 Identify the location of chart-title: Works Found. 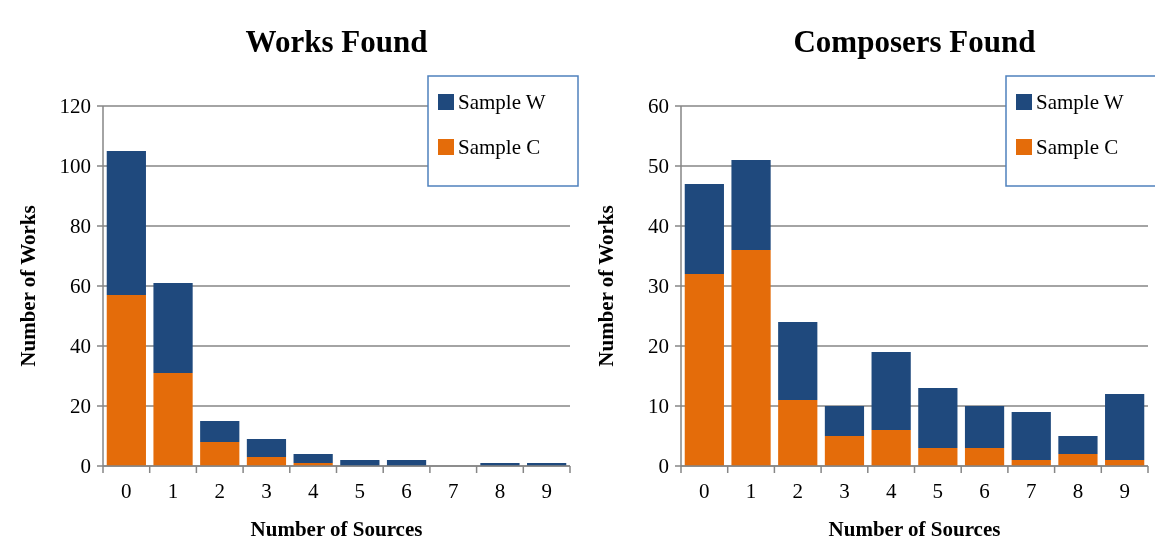
(336, 41).